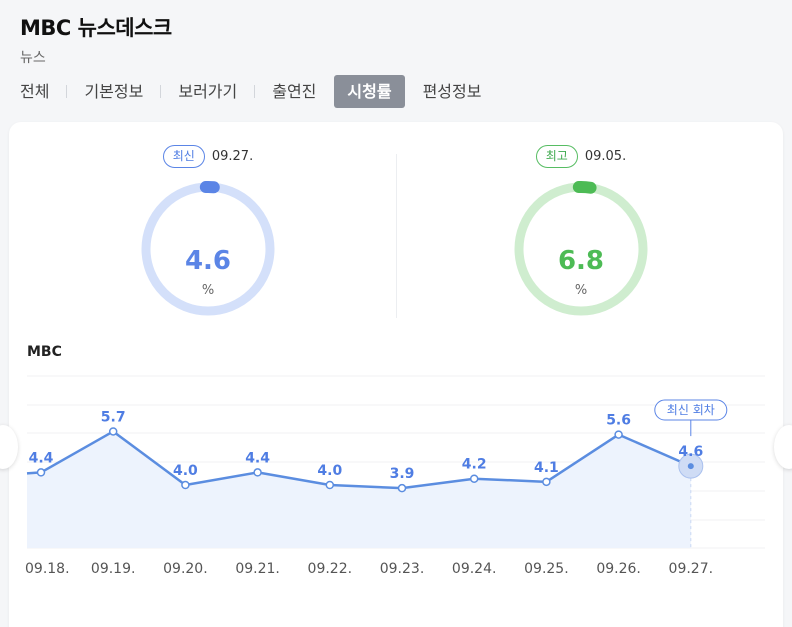 The image size is (792, 627). Describe the element at coordinates (584, 187) in the screenshot. I see `best-ring-fill` at that location.